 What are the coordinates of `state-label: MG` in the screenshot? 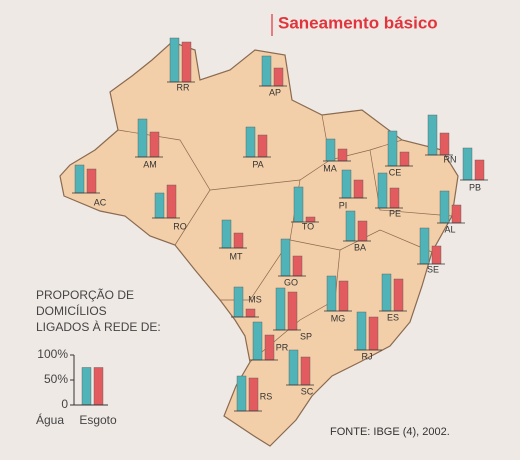 It's located at (338, 318).